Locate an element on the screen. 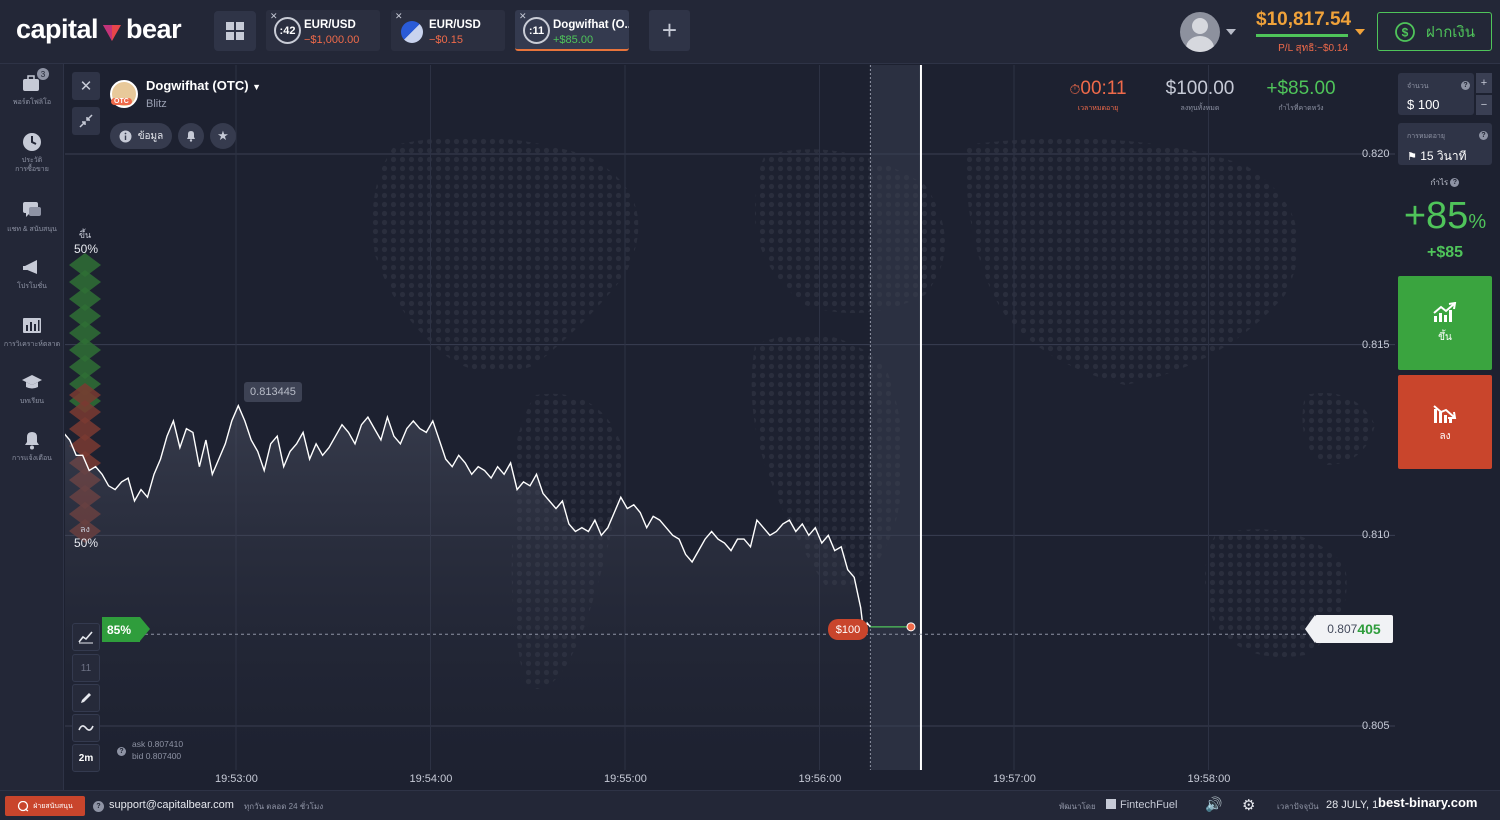 This screenshot has height=820, width=1500. sidebar-item-notifications: การแจ้งเตือน is located at coordinates (32, 446).